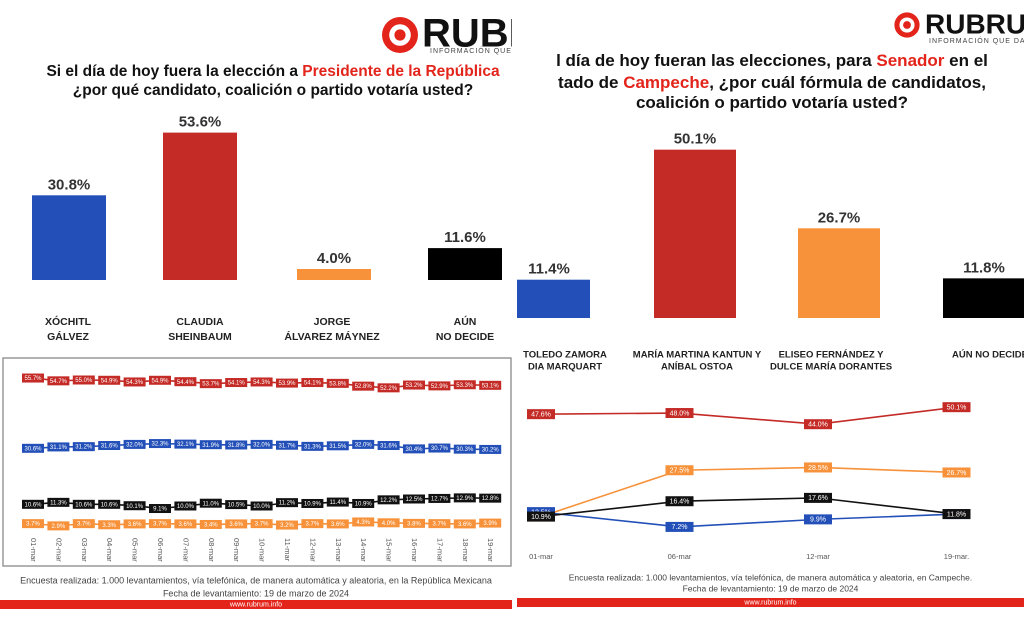 Image resolution: width=1024 pixels, height=629 pixels. What do you see at coordinates (236, 550) in the screenshot?
I see `x-tick-label: 09-mar` at bounding box center [236, 550].